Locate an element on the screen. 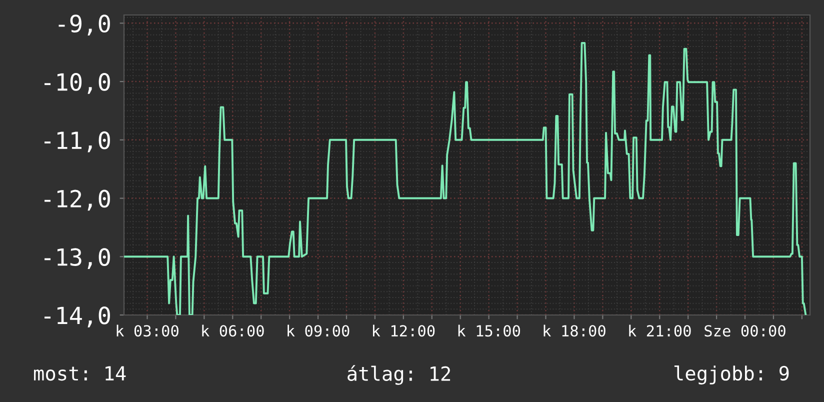 Image resolution: width=824 pixels, height=402 pixels. text: átlag: 12 is located at coordinates (399, 375).